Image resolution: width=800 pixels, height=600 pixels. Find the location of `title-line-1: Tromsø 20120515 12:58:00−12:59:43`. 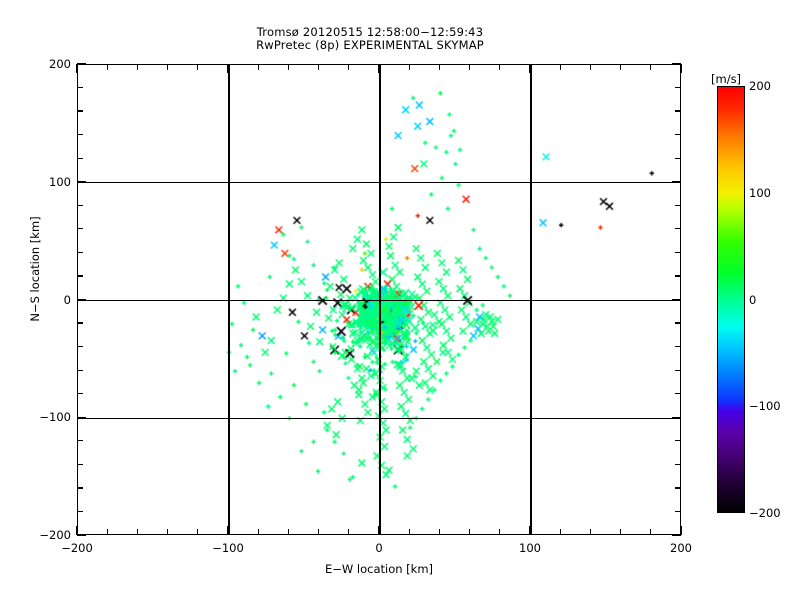

title-line-1: Tromsø 20120515 12:58:00−12:59:43 is located at coordinates (370, 32).